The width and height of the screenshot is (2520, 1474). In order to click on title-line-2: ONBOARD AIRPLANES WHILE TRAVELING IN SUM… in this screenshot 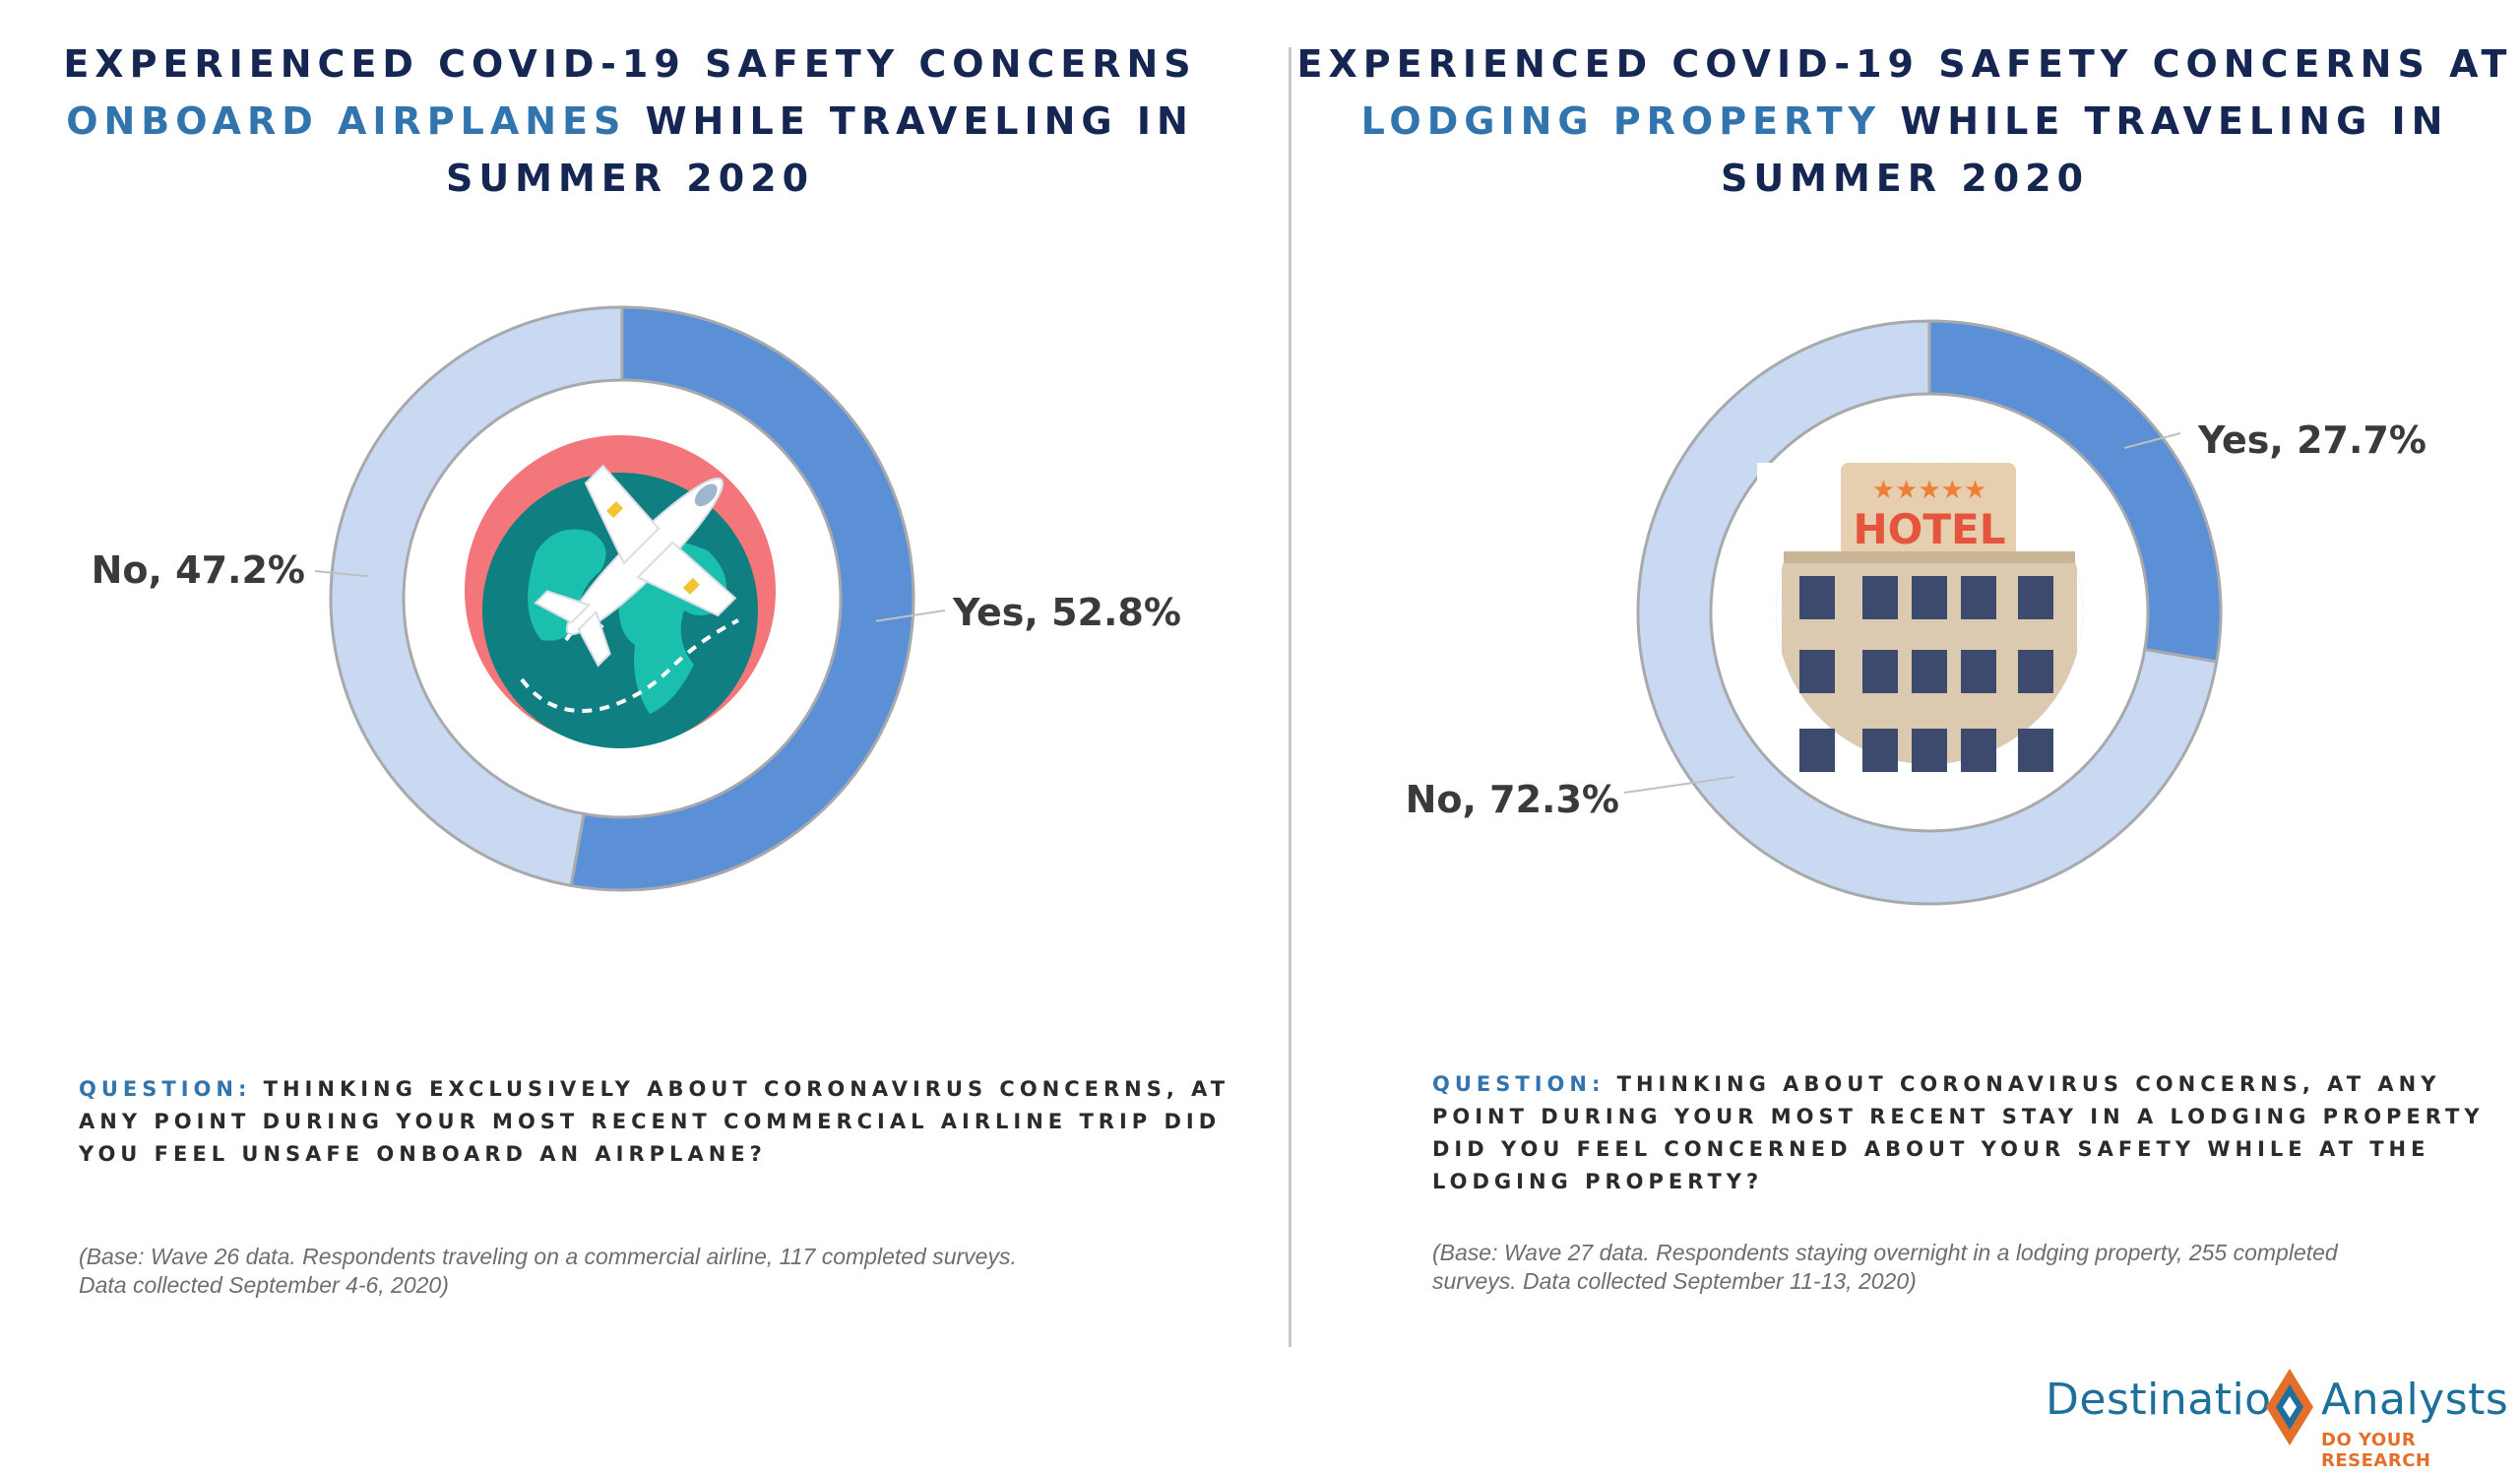, I will do `click(630, 150)`.